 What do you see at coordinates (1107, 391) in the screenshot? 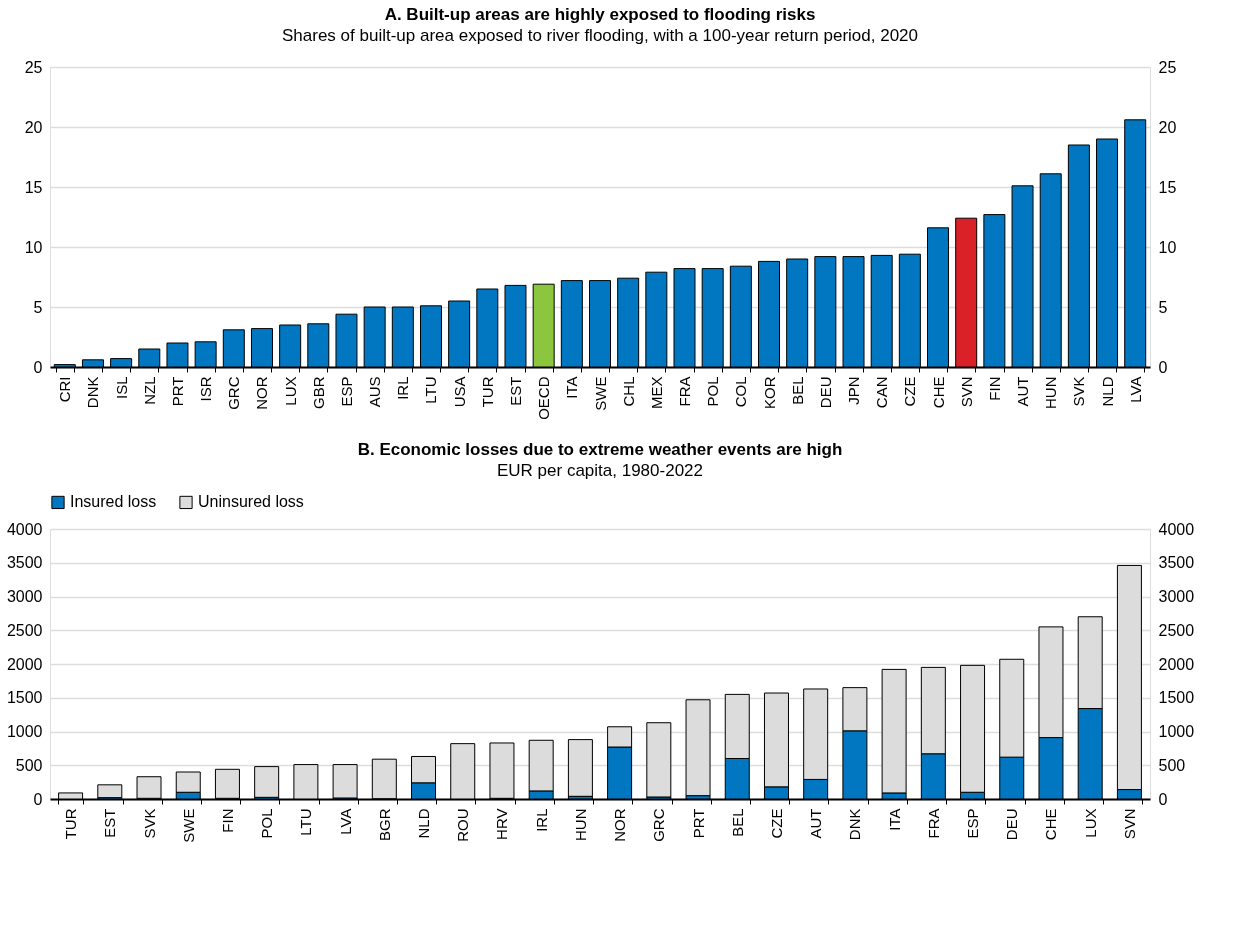
I see `x-tick-label: NLD` at bounding box center [1107, 391].